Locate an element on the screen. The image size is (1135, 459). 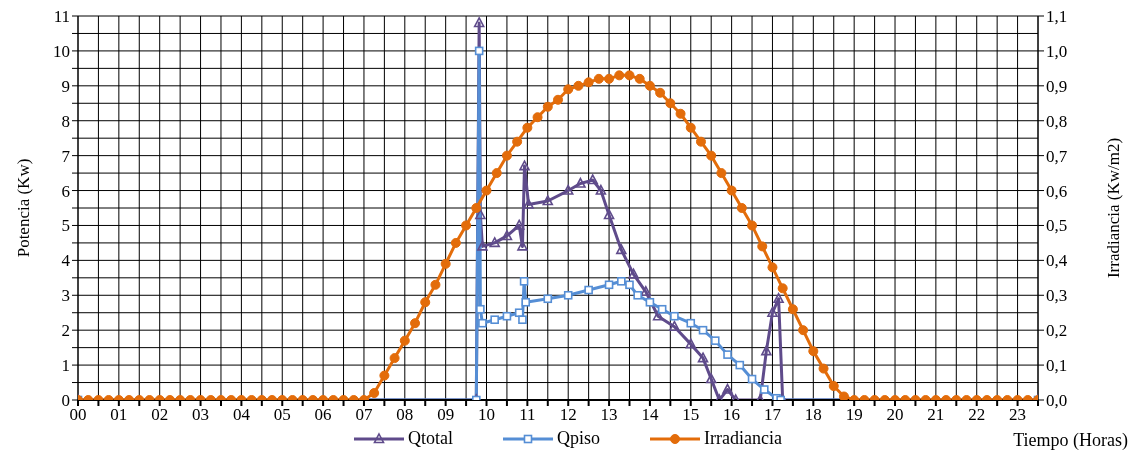
y-tick-label: 7 is located at coordinates (66, 156).